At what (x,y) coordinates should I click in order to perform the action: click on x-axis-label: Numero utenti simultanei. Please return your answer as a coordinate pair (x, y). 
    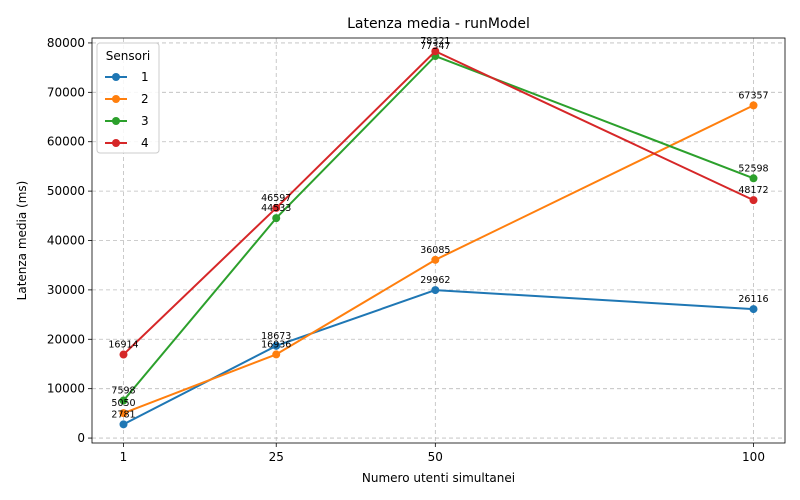
    Looking at the image, I should click on (438, 478).